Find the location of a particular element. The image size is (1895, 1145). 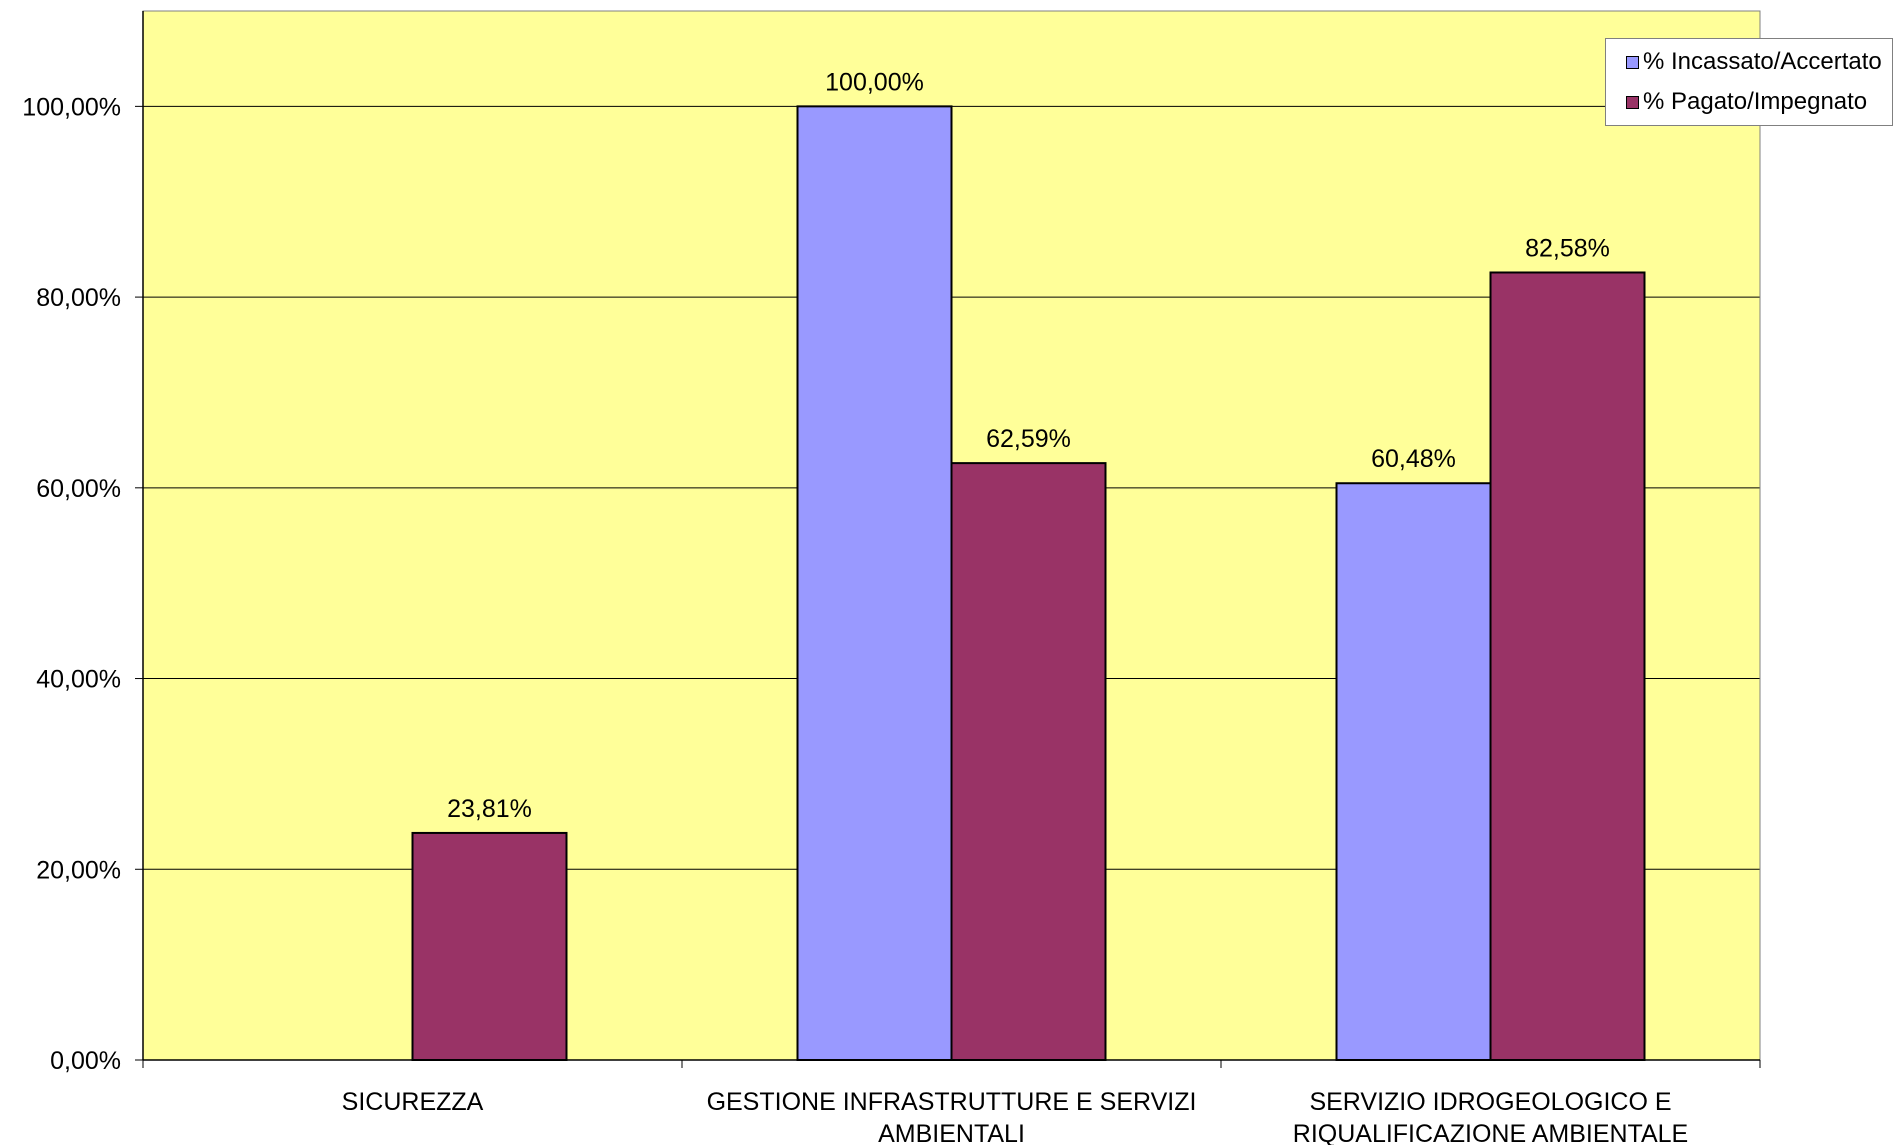

x-category-label: GESTIONE INFRASTRUTTURE E SERVIZI is located at coordinates (952, 1102).